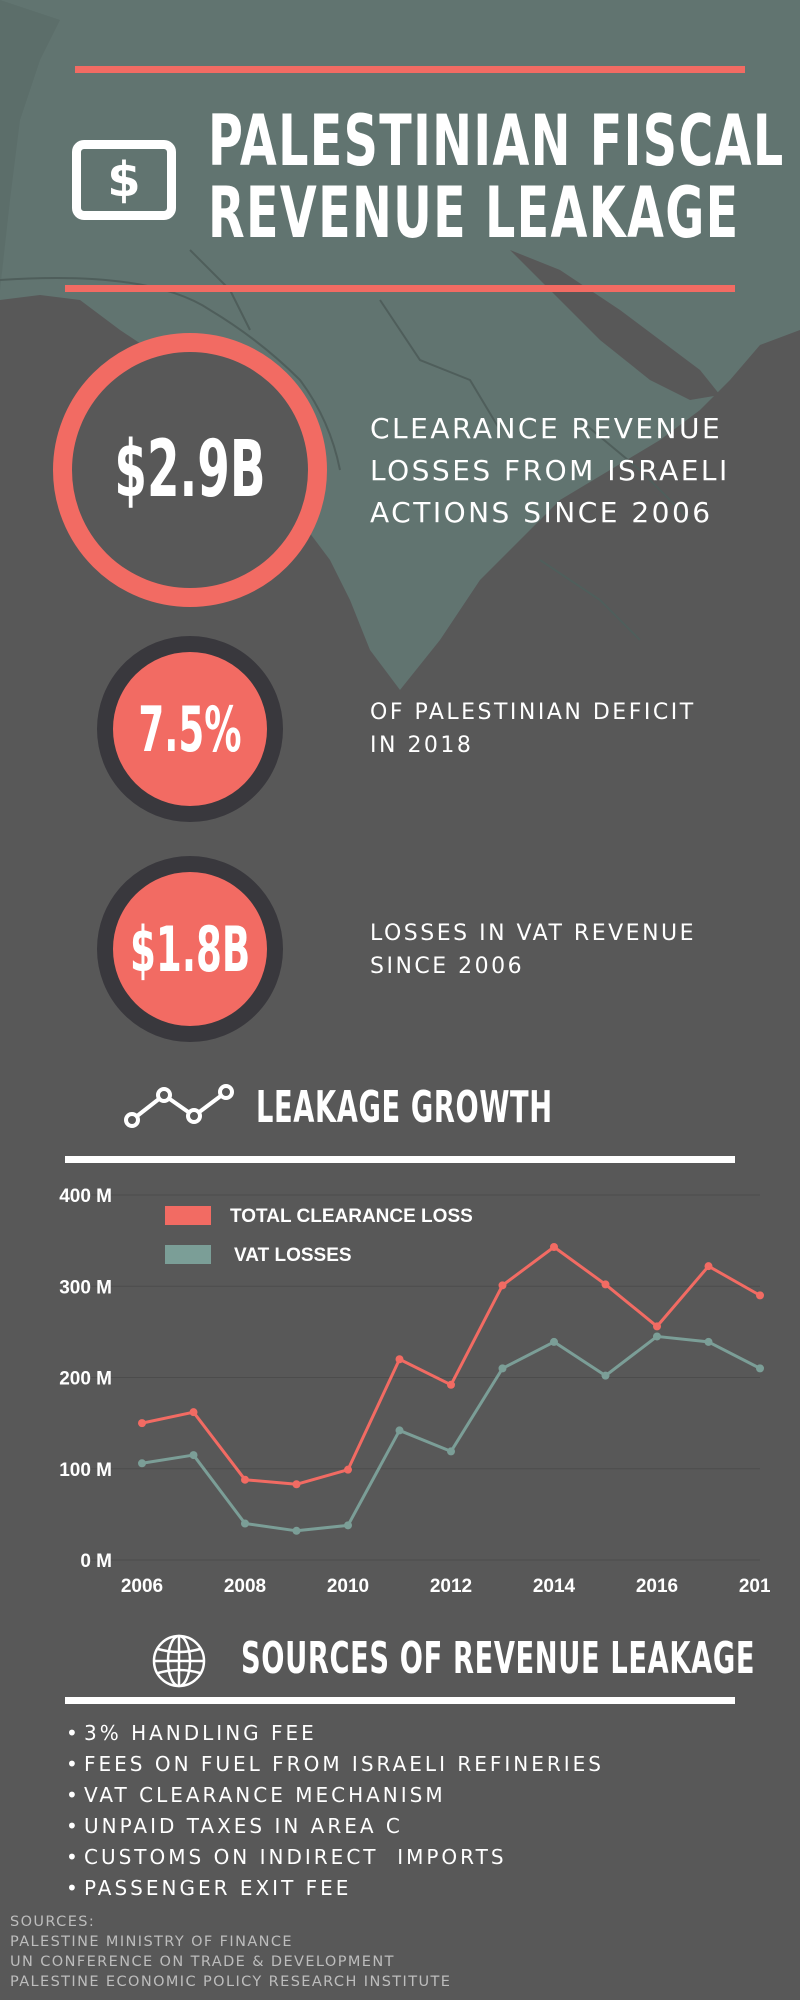  What do you see at coordinates (351, 1216) in the screenshot?
I see `legend-label: TOTAL CLEARANCE LOSS` at bounding box center [351, 1216].